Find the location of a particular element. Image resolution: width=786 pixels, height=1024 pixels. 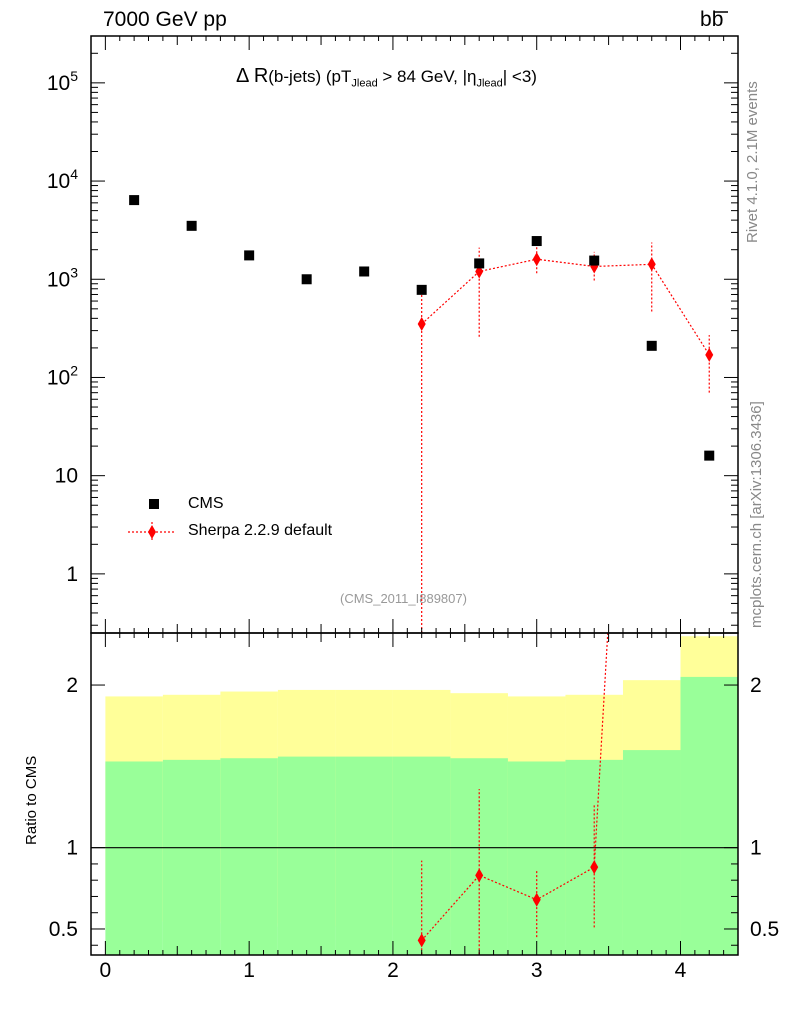

ratio-y-tick-label-right-1: 1 is located at coordinates (756, 848).